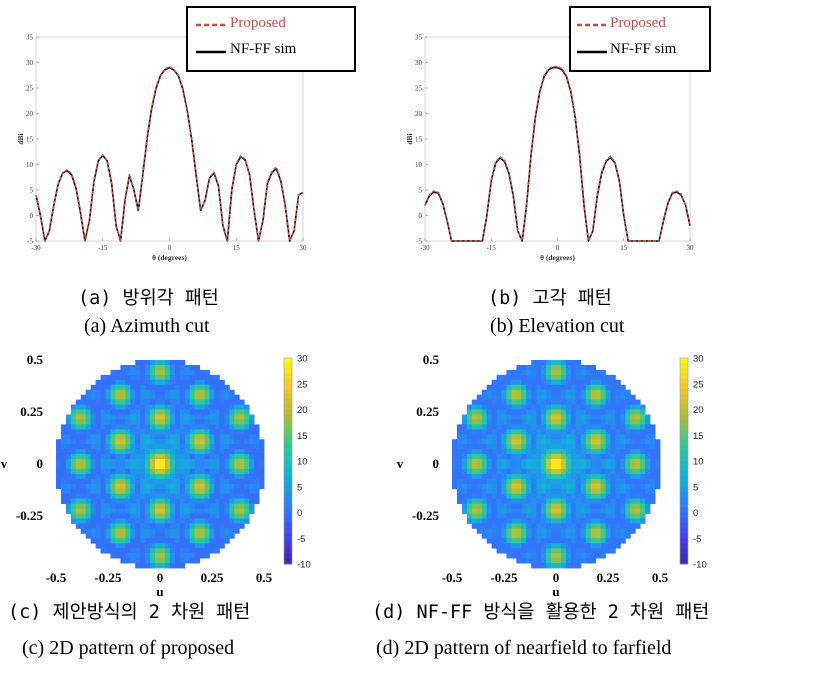 This screenshot has width=833, height=674. I want to click on y-tick-label: -5, so click(30, 242).